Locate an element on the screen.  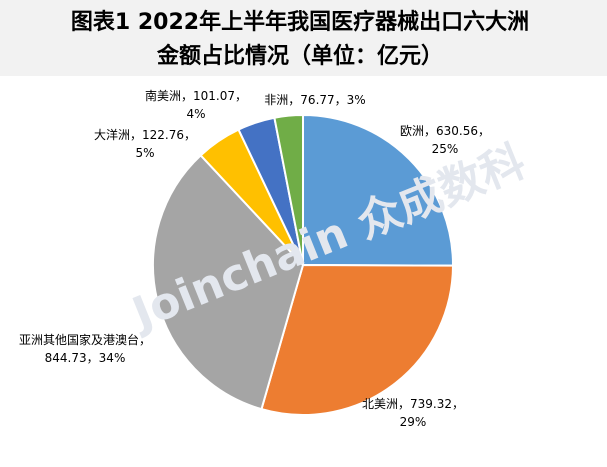
label-part: 76.77 is located at coordinates (317, 100).